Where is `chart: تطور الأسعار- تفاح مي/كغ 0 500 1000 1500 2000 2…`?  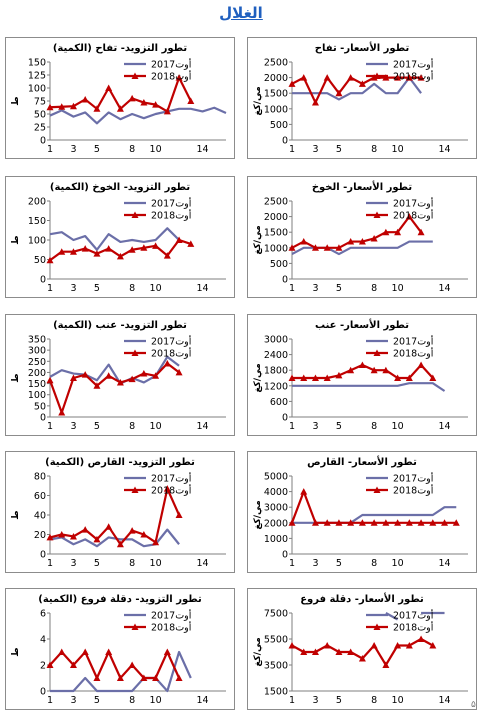 chart: تطور الأسعار- تفاح مي/كغ 0 500 1000 1500 2000 2… is located at coordinates (360, 98).